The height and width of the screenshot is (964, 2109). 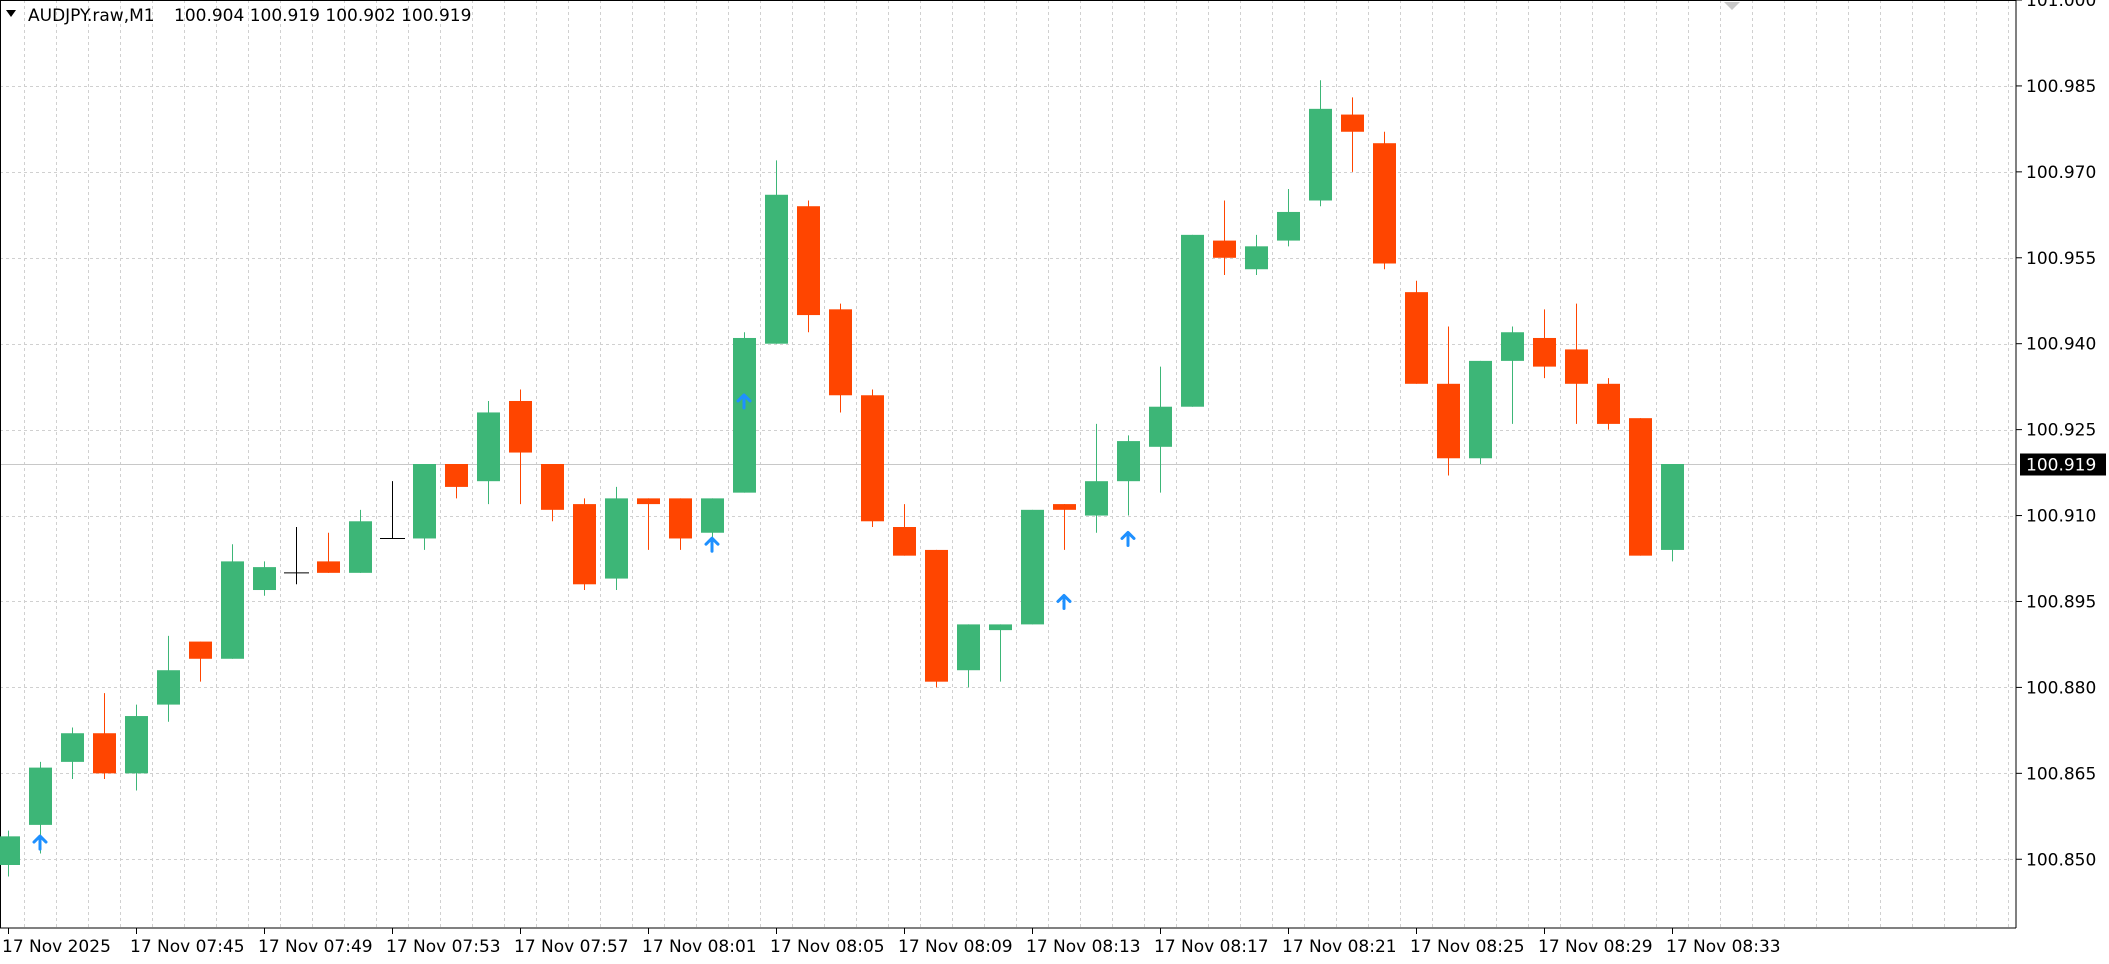 I want to click on price-tick-label: 100.910, so click(x=2061, y=517).